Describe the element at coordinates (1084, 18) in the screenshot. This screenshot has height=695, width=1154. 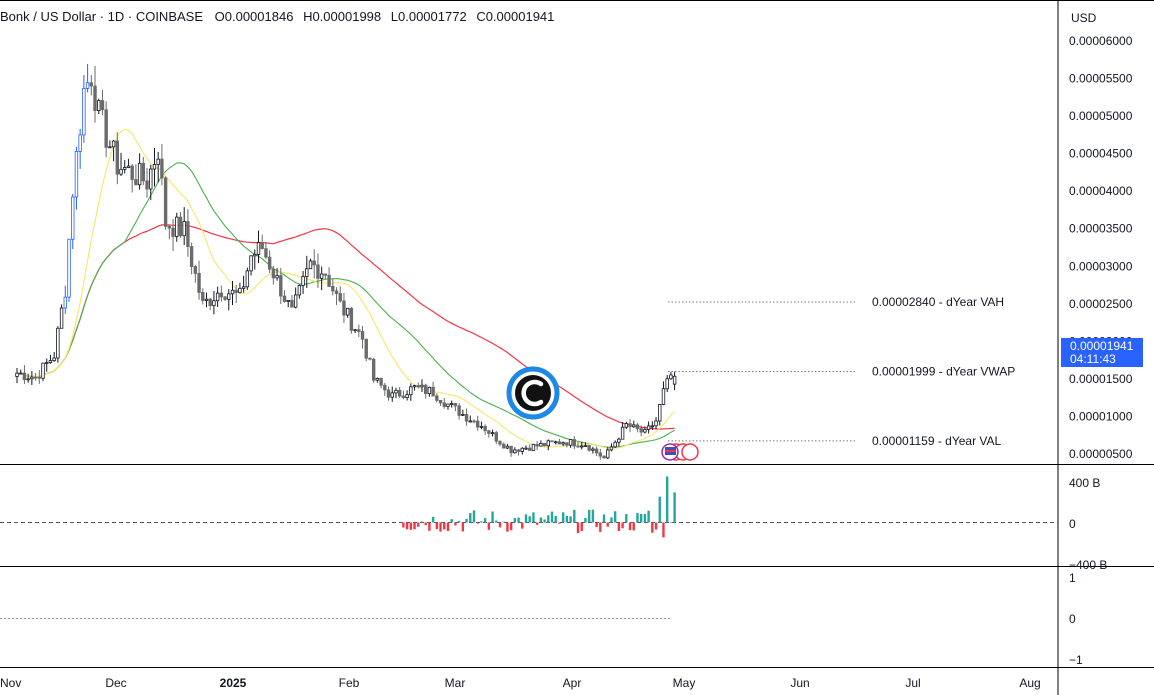
I see `currency-label: USD` at that location.